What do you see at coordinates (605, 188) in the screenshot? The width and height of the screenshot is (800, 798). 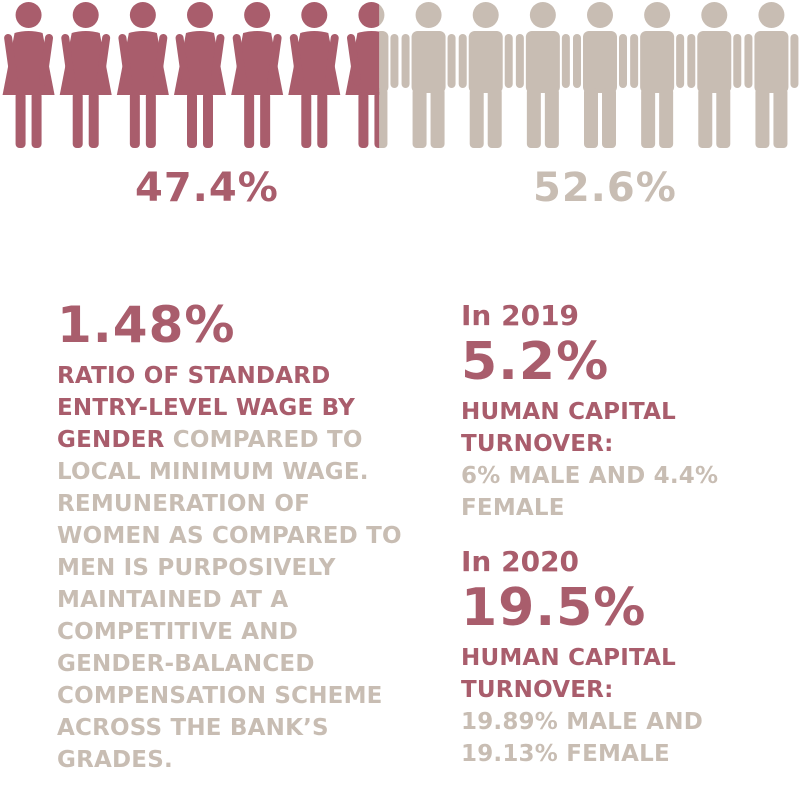 I see `male-percentage: 52.6%` at bounding box center [605, 188].